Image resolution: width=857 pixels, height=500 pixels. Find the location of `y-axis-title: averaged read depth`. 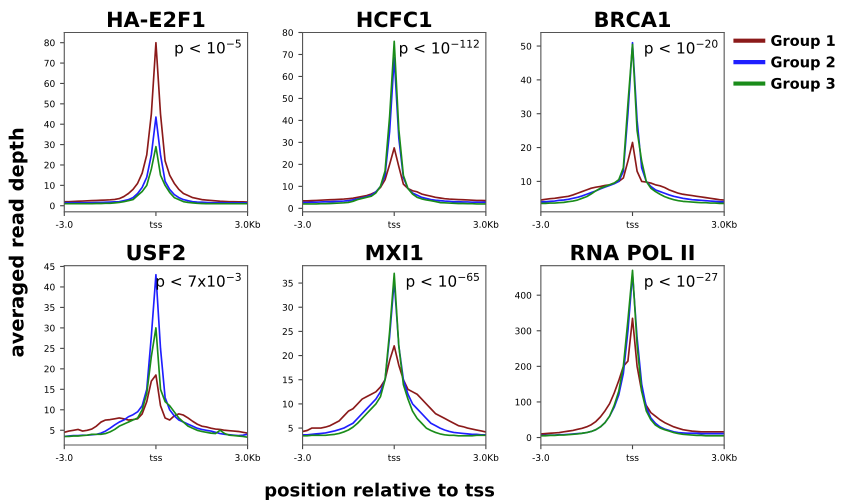

y-axis-title: averaged read depth is located at coordinates (18, 242).